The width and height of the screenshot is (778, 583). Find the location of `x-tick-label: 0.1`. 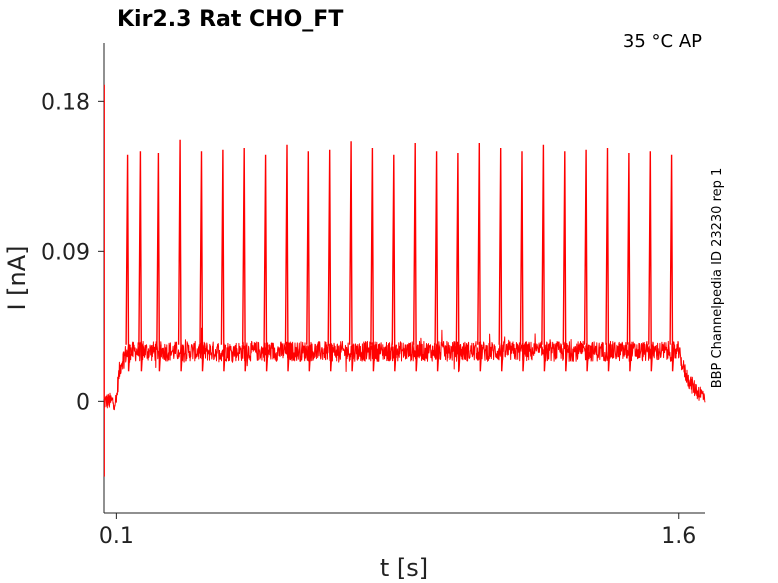

x-tick-label: 0.1 is located at coordinates (116, 536).